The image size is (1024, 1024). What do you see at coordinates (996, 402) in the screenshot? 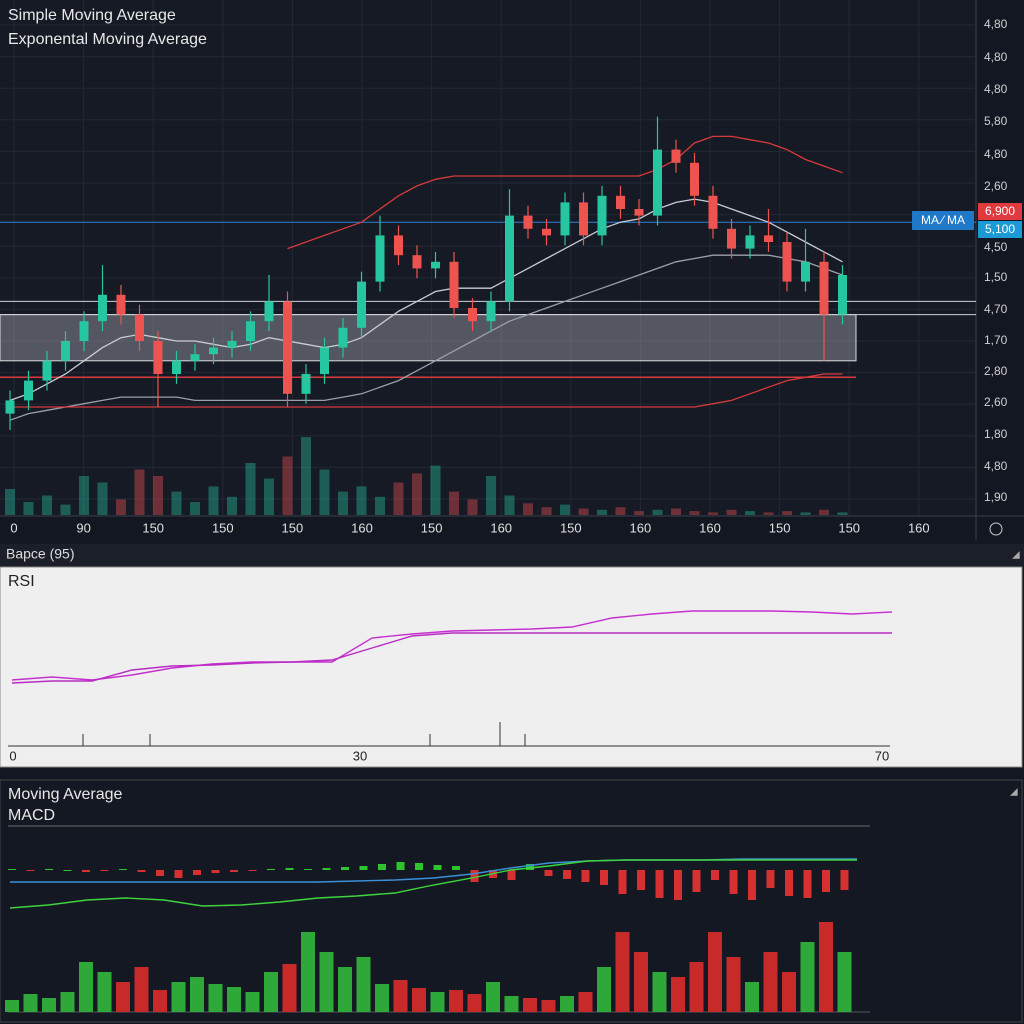
I see `price-label: 2,60` at bounding box center [996, 402].